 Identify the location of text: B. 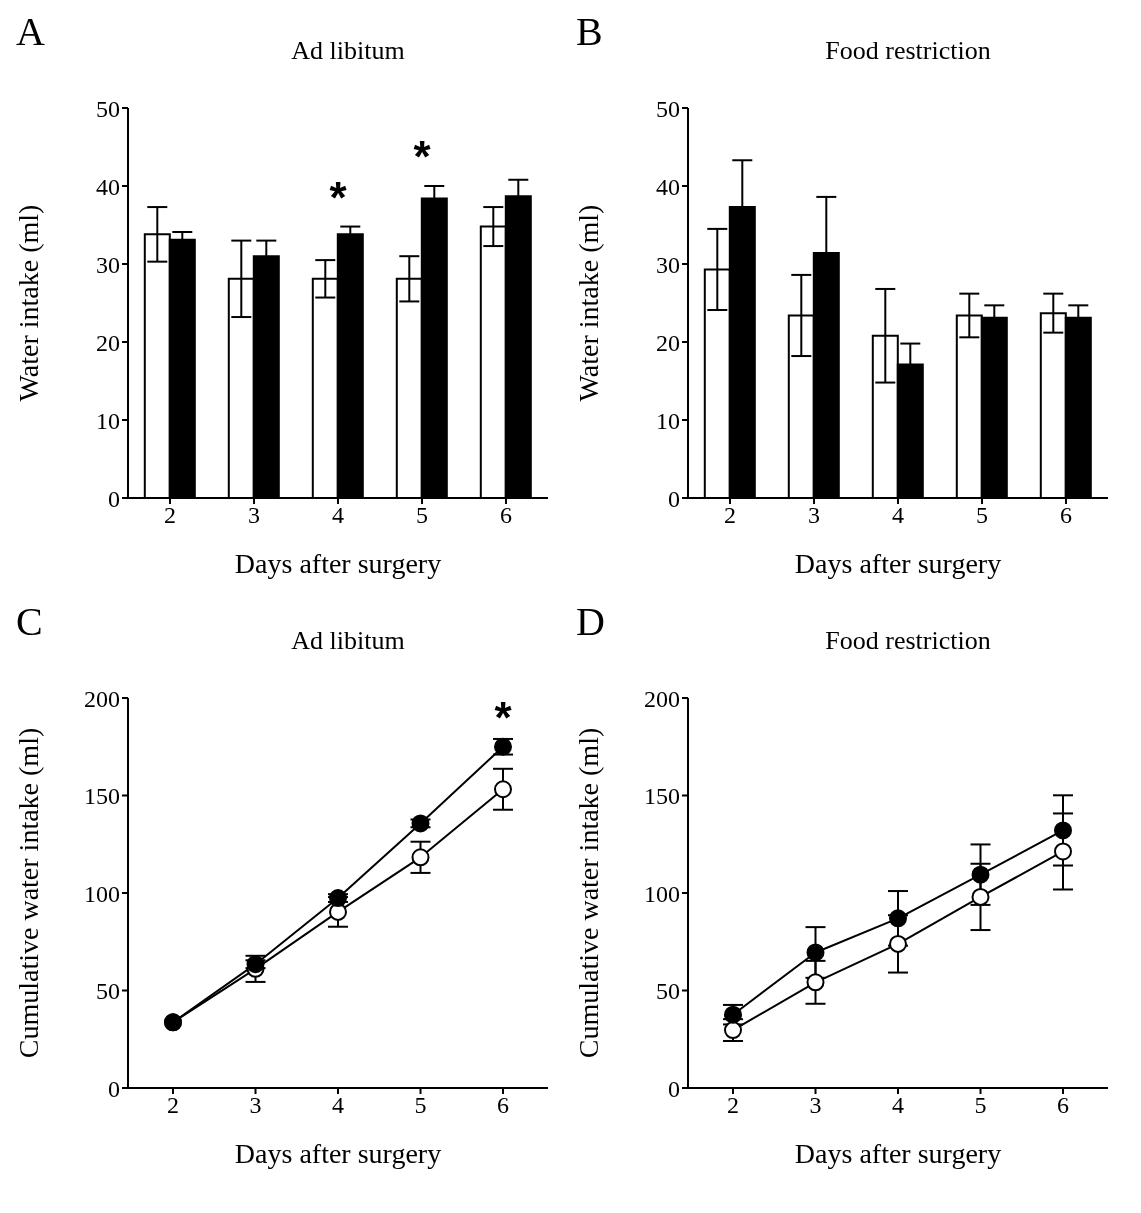
(589, 31).